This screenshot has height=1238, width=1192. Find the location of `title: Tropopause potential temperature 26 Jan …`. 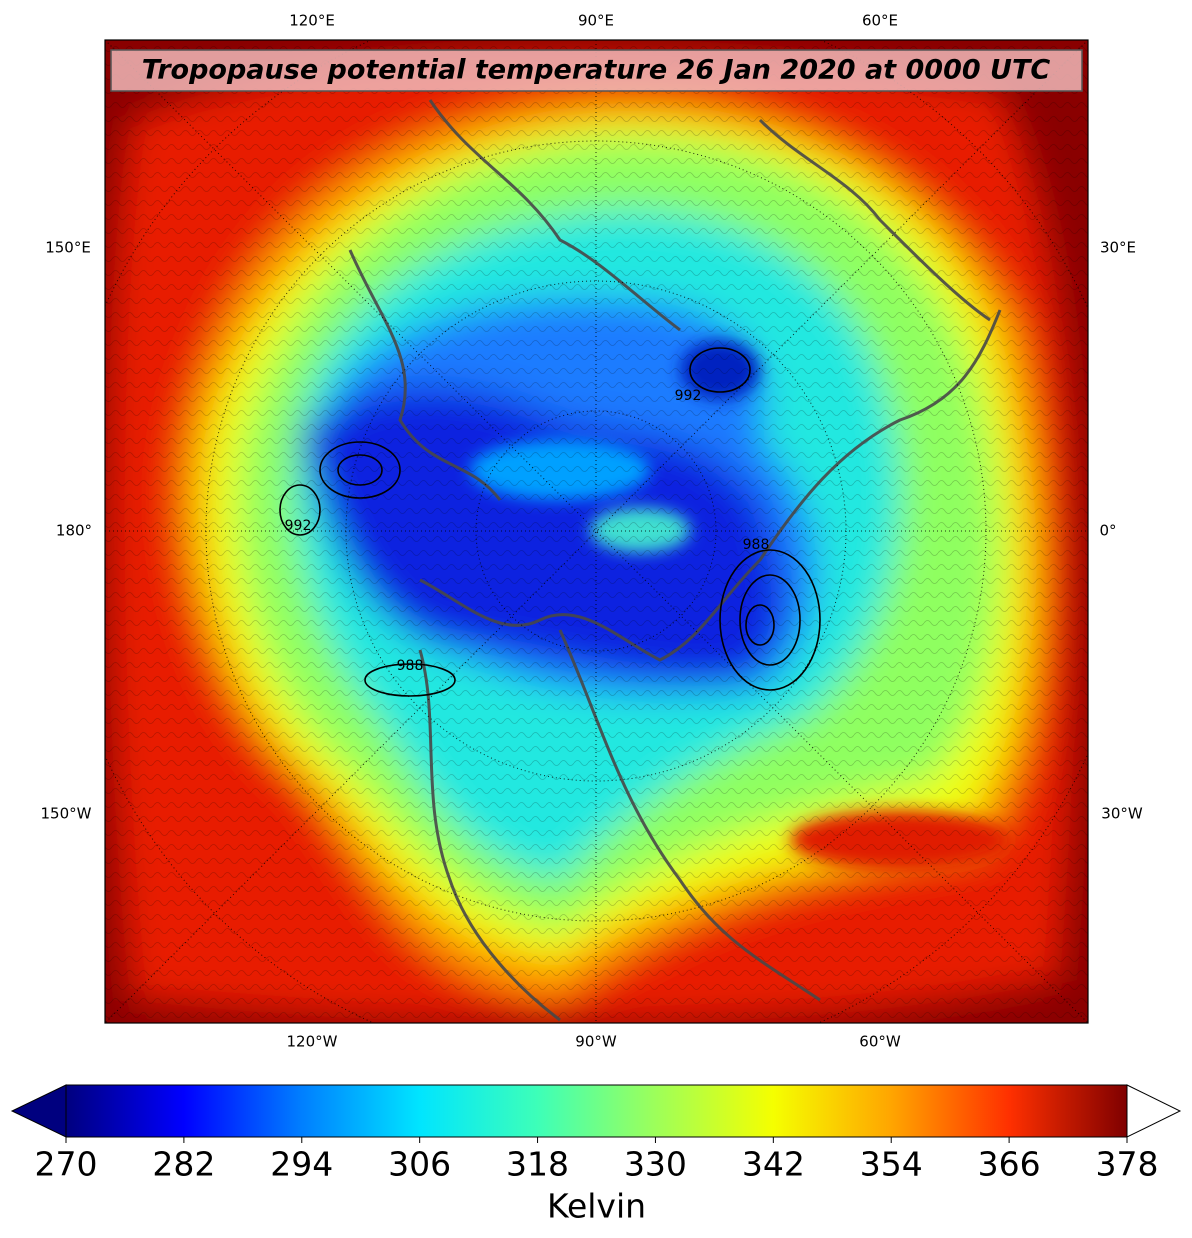

title: Tropopause potential temperature 26 Jan … is located at coordinates (596, 70).